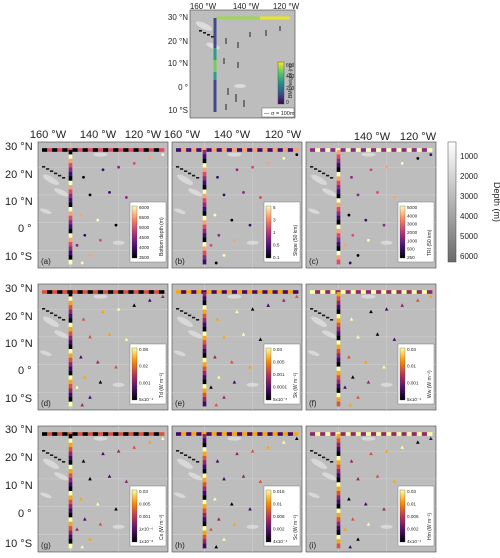 This screenshot has width=500, height=558. Describe the element at coordinates (469, 256) in the screenshot. I see `depth-tick-5: 6000` at that location.